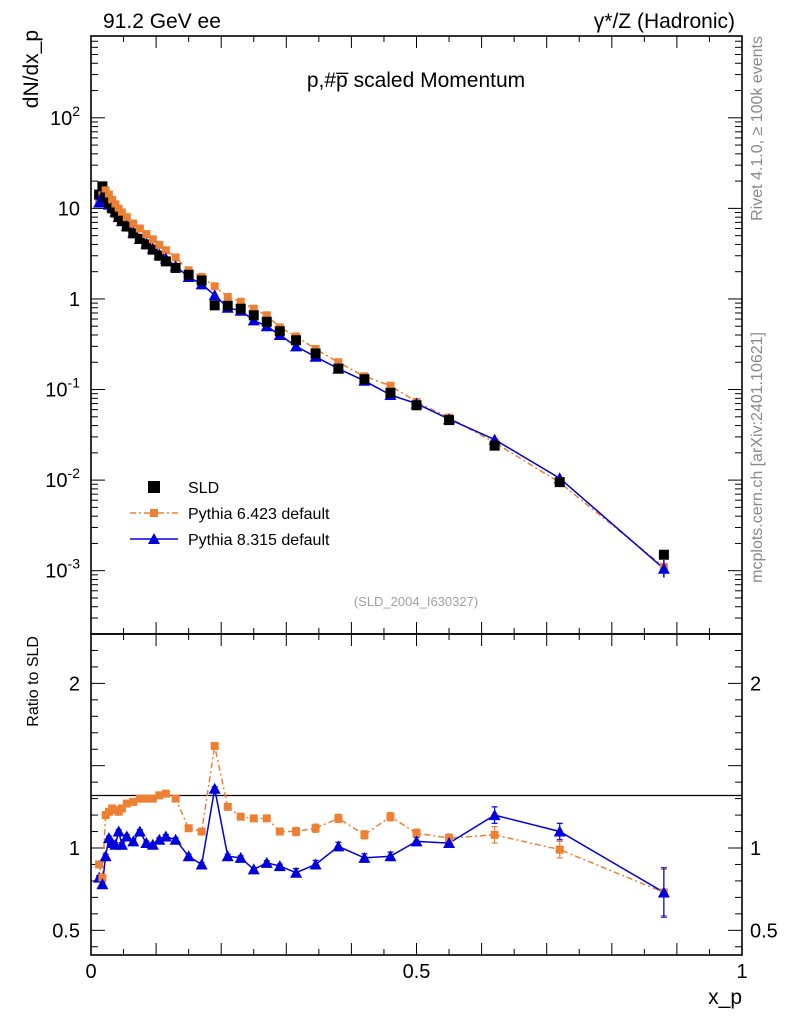 Image resolution: width=786 pixels, height=1024 pixels. What do you see at coordinates (31, 69) in the screenshot?
I see `y-axis-label-main: dN/dx_p` at bounding box center [31, 69].